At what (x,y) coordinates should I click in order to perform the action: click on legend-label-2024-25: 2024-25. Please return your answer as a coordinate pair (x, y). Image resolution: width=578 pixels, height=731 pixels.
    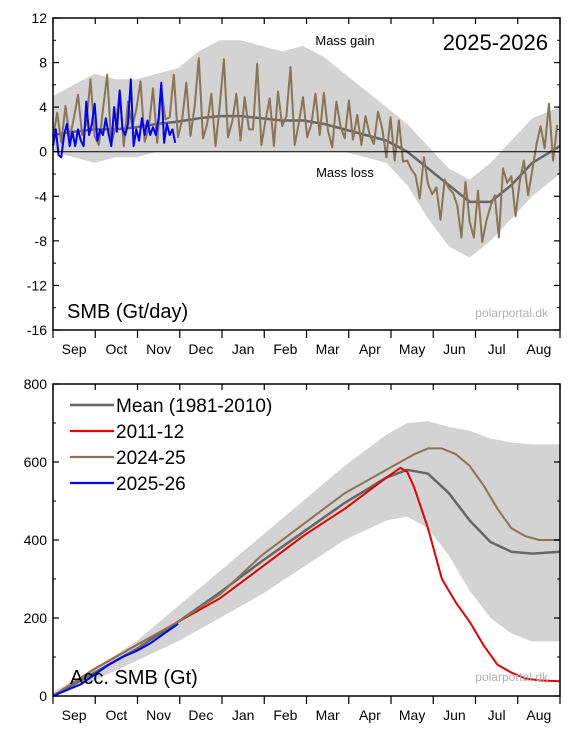
    Looking at the image, I should click on (151, 458).